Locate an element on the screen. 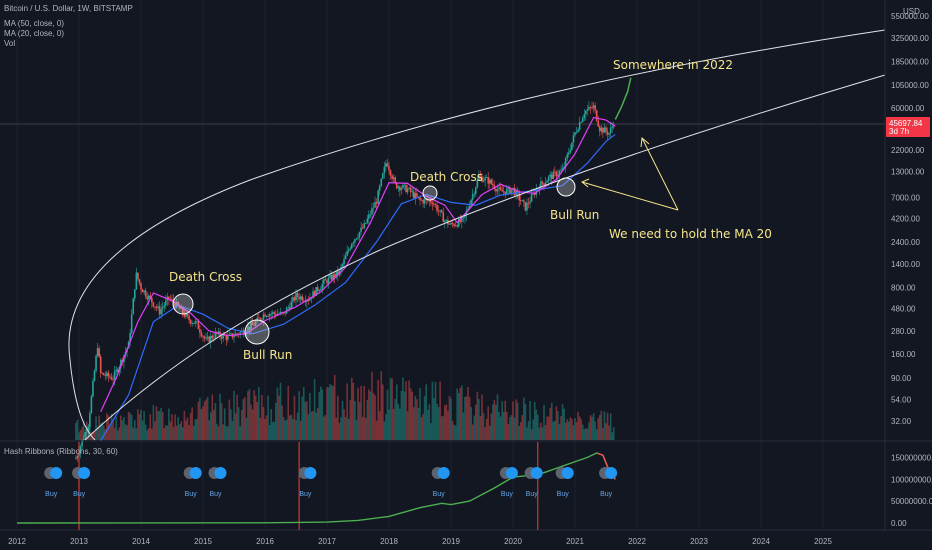  y-tick-label: 1400.00 is located at coordinates (905, 264).